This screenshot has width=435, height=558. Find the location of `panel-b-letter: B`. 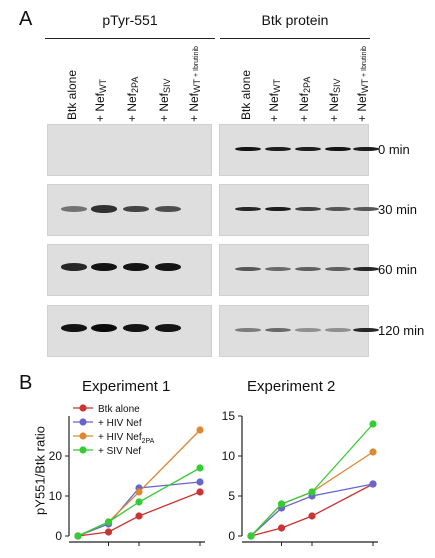

panel-b-letter: B is located at coordinates (26, 383).